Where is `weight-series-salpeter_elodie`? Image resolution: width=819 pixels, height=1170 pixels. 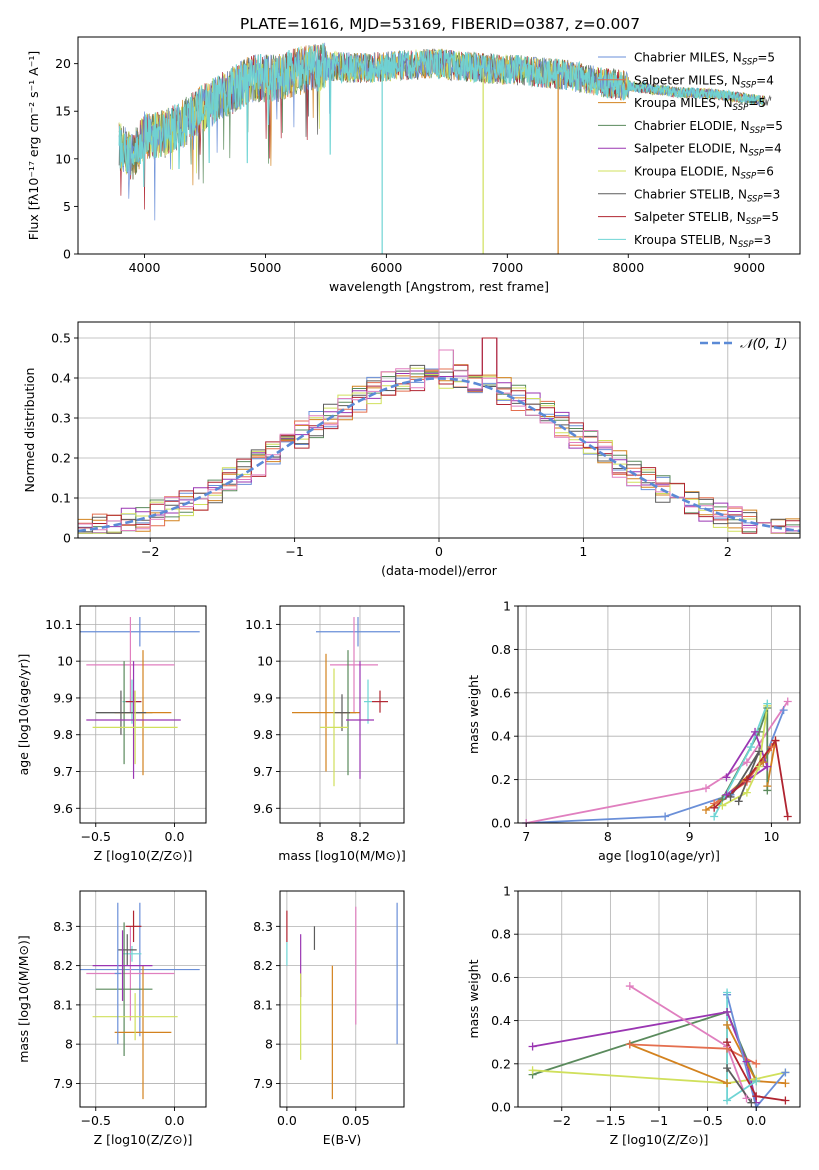
weight-series-salpeter_elodie is located at coordinates (645, 1056).